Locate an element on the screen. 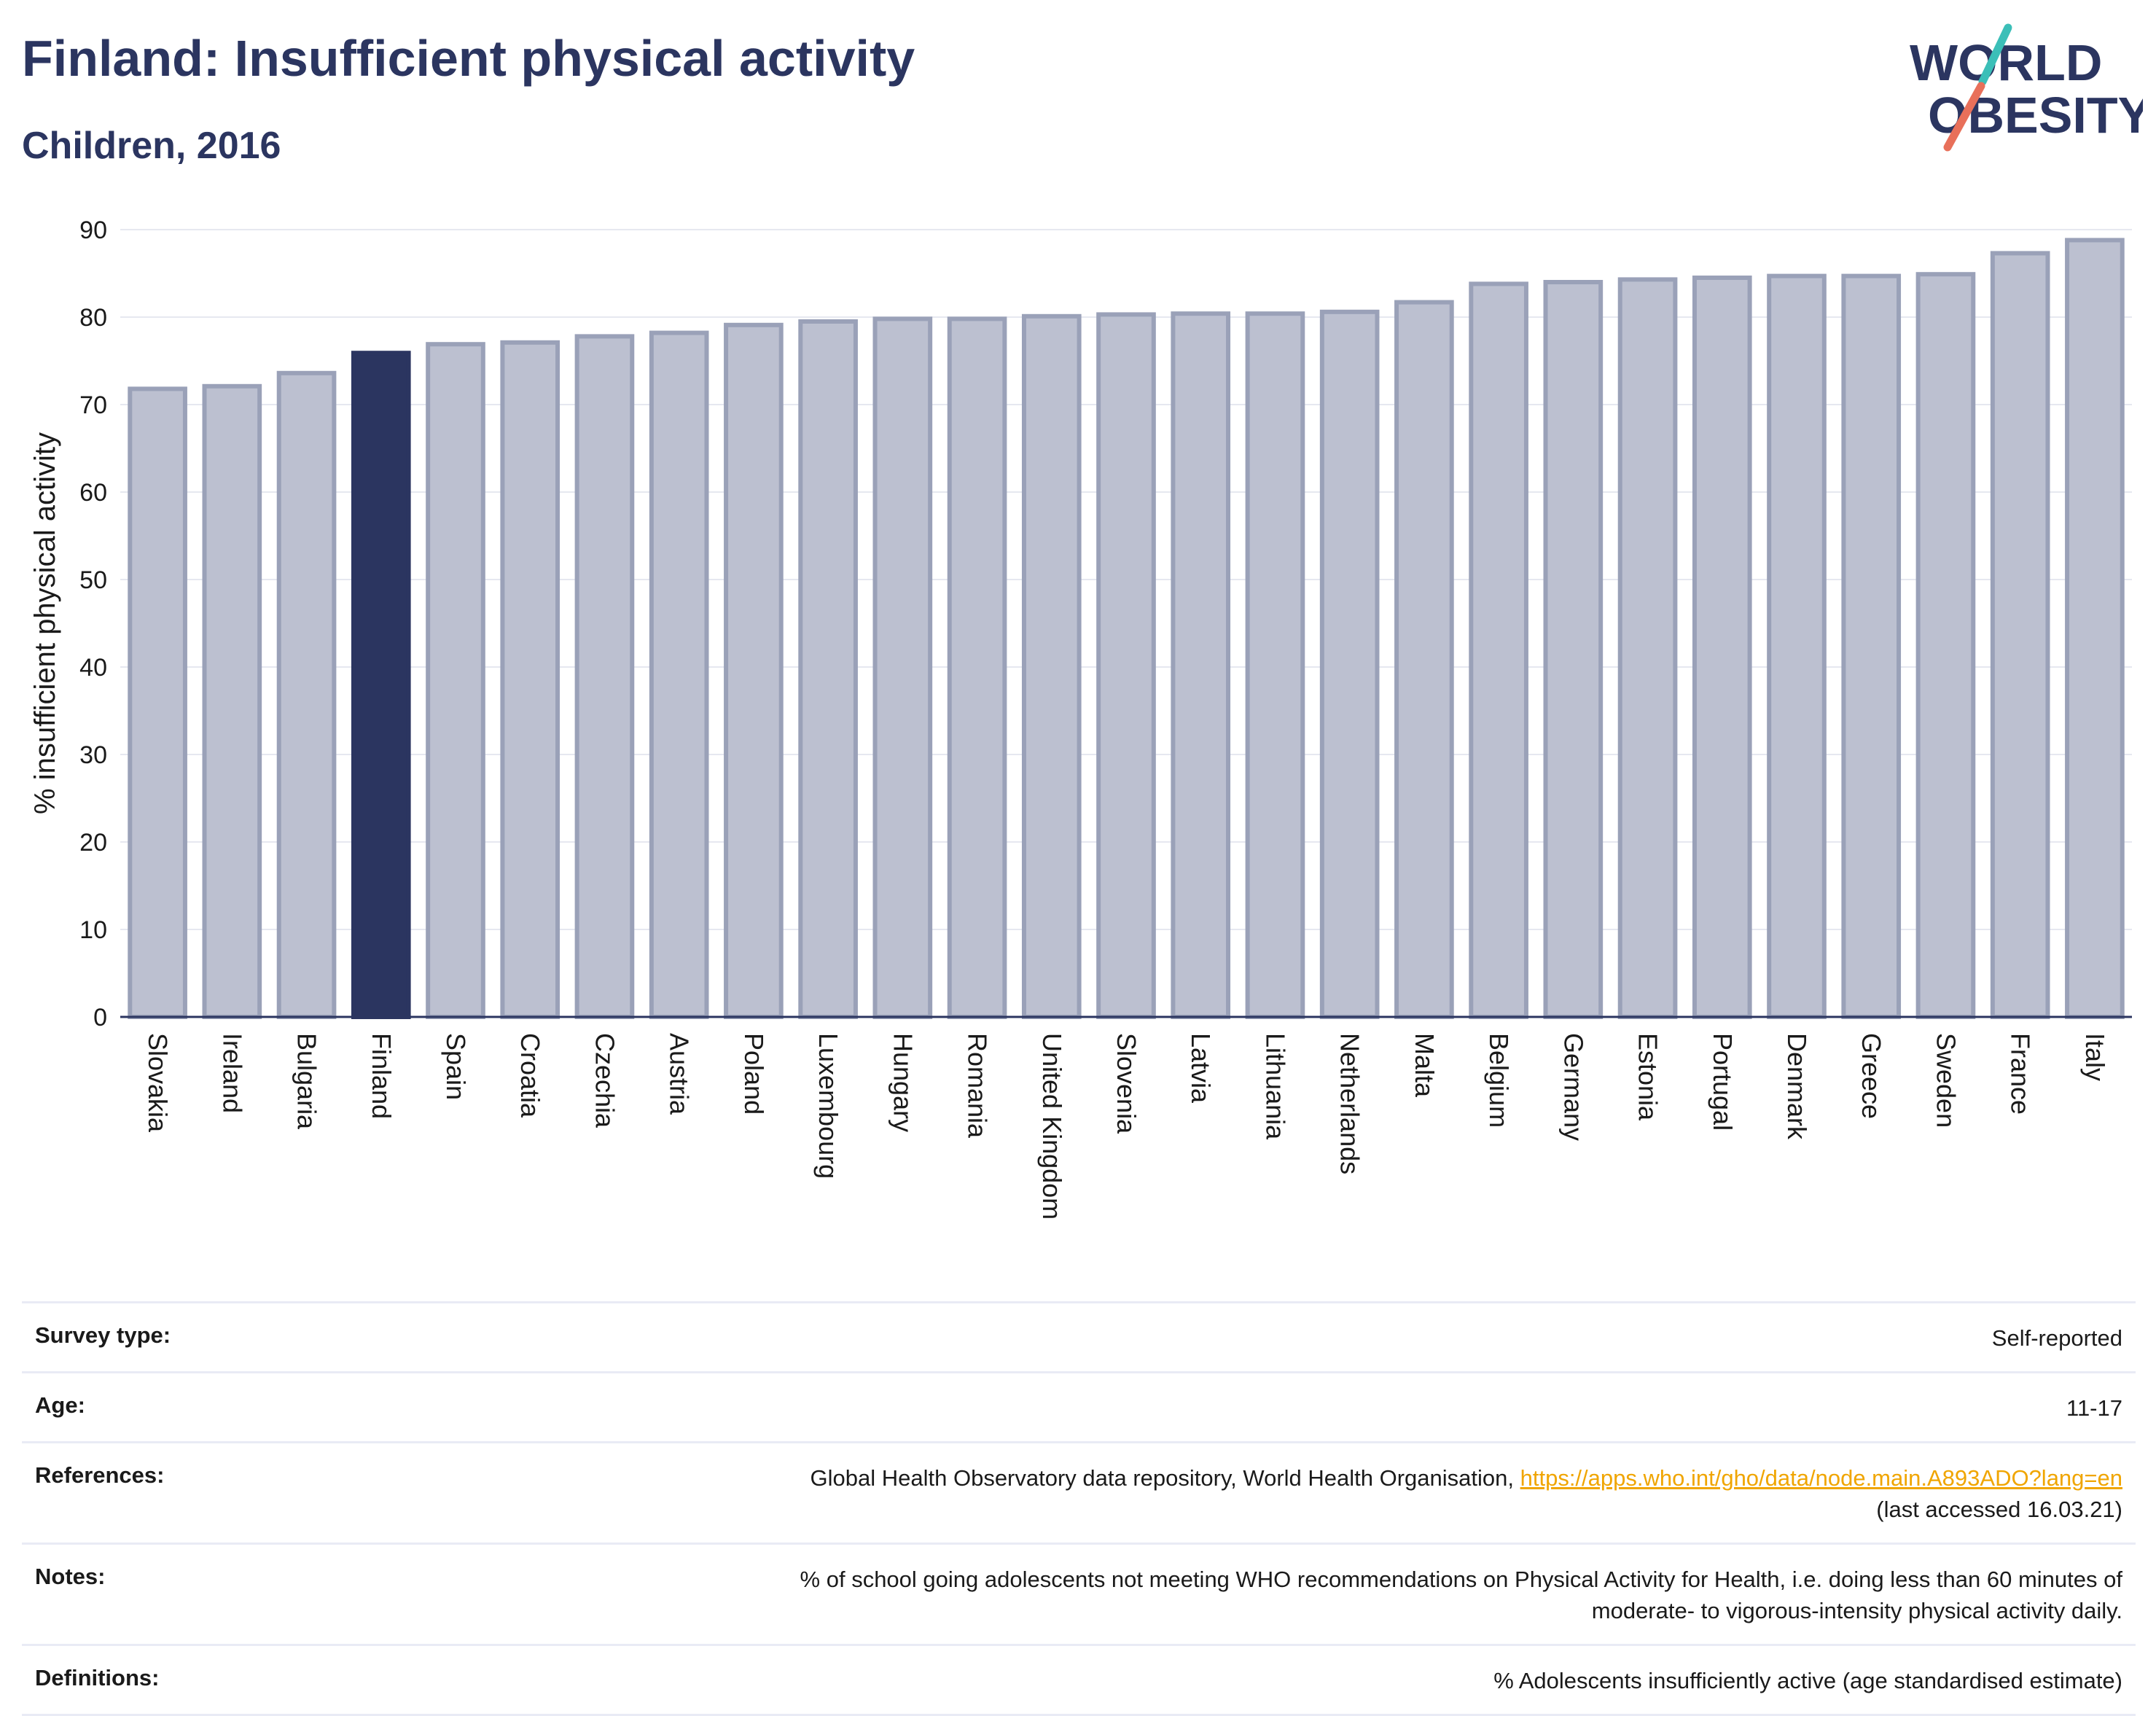 This screenshot has width=2156, height=1716. x-tick-label: Ireland is located at coordinates (232, 1073).